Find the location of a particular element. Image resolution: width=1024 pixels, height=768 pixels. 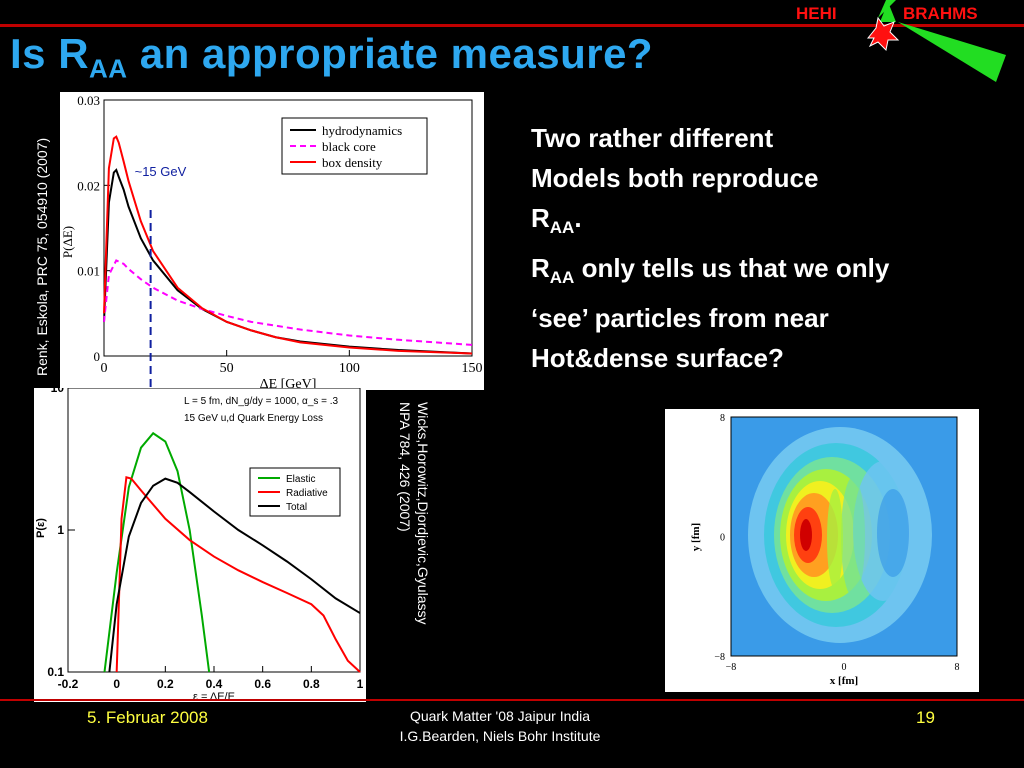

x-tick-label: −8 is located at coordinates (731, 667).